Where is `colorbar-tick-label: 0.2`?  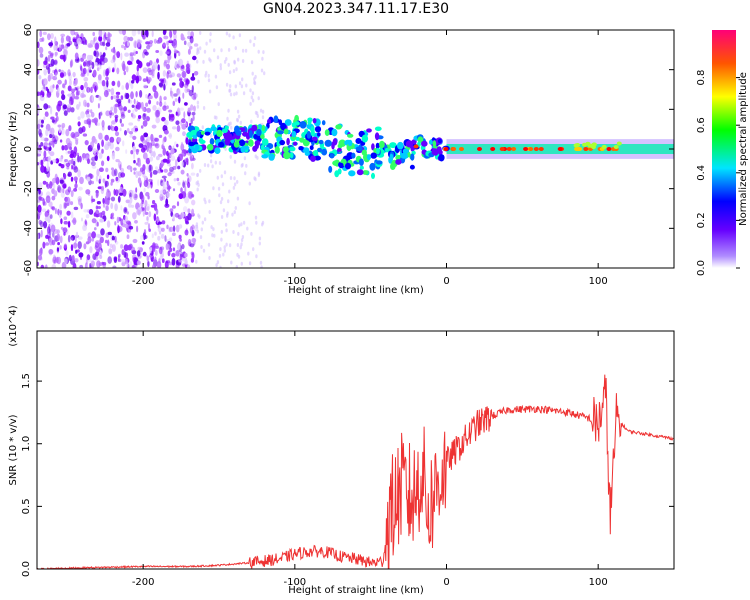
colorbar-tick-label: 0.2 is located at coordinates (701, 220).